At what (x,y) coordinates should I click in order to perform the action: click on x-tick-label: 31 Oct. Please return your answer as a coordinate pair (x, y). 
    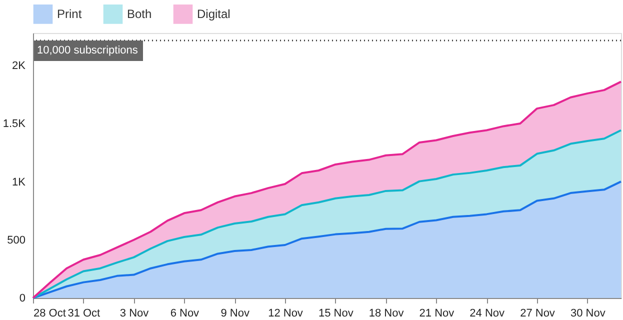
    Looking at the image, I should click on (84, 314).